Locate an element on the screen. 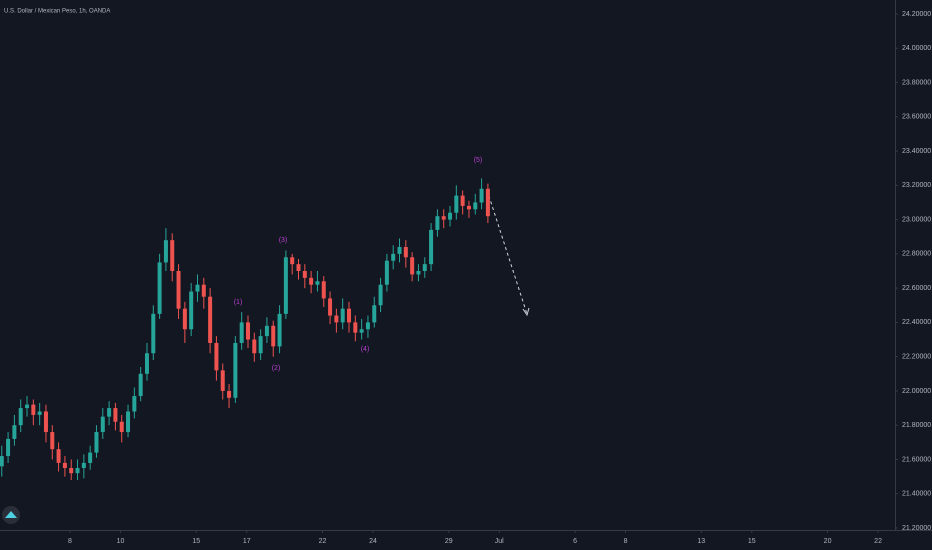 The width and height of the screenshot is (932, 550). y-tick-label: 22.80000 is located at coordinates (916, 254).